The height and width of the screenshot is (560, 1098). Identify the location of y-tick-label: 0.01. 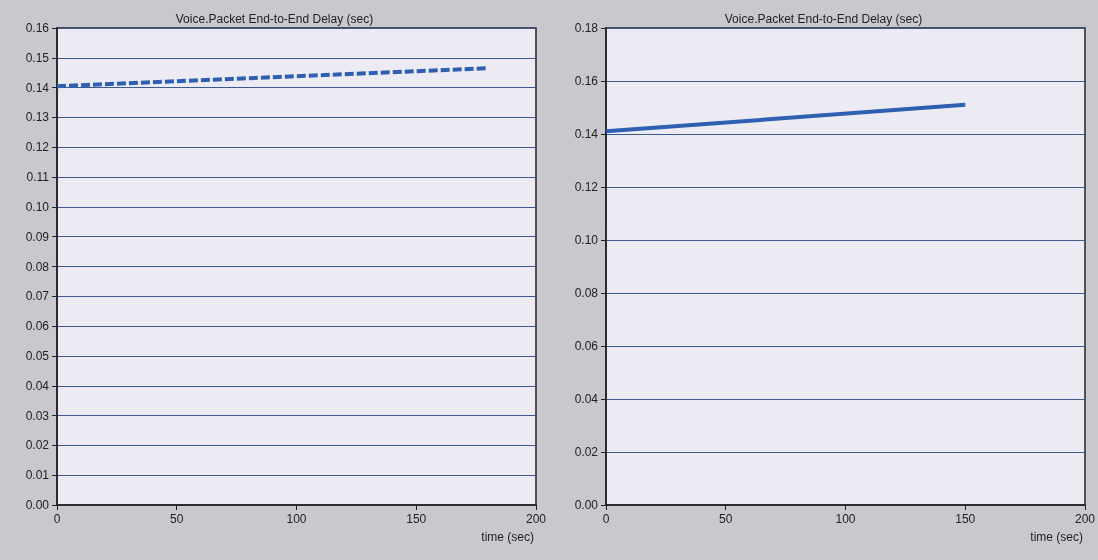
(37, 475).